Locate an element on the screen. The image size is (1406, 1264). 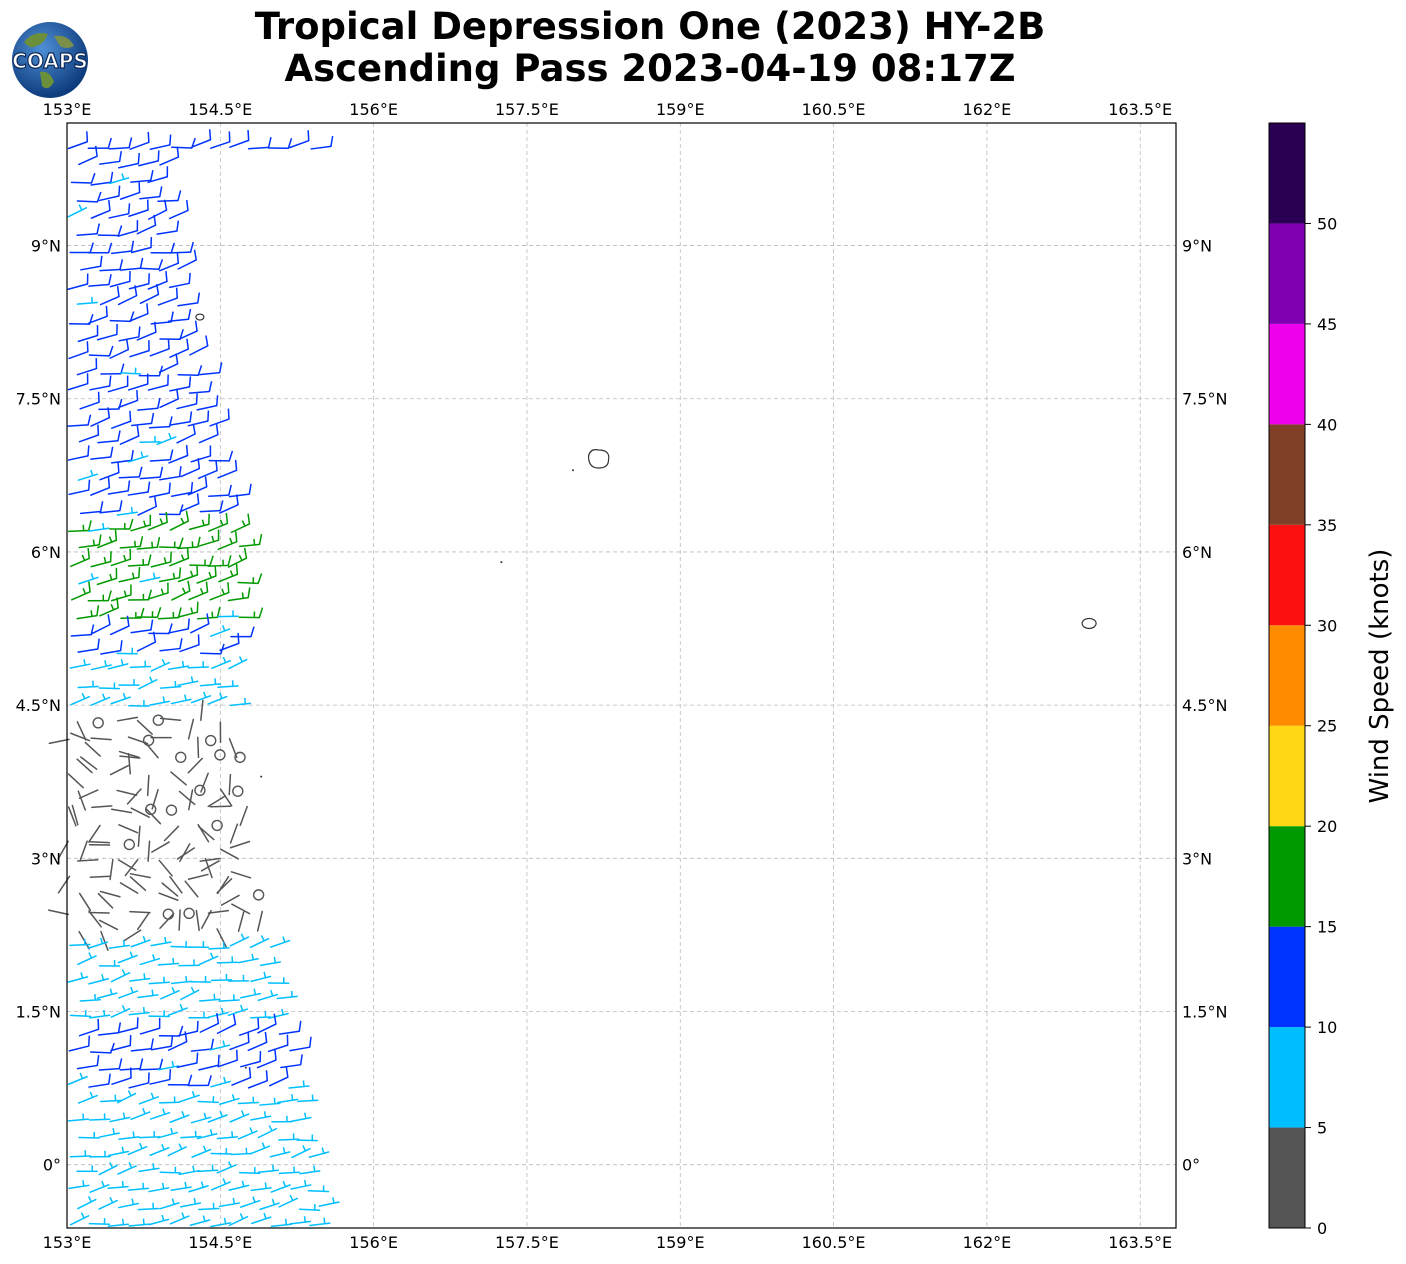
colorbar-tick-label: 20 is located at coordinates (1327, 826).